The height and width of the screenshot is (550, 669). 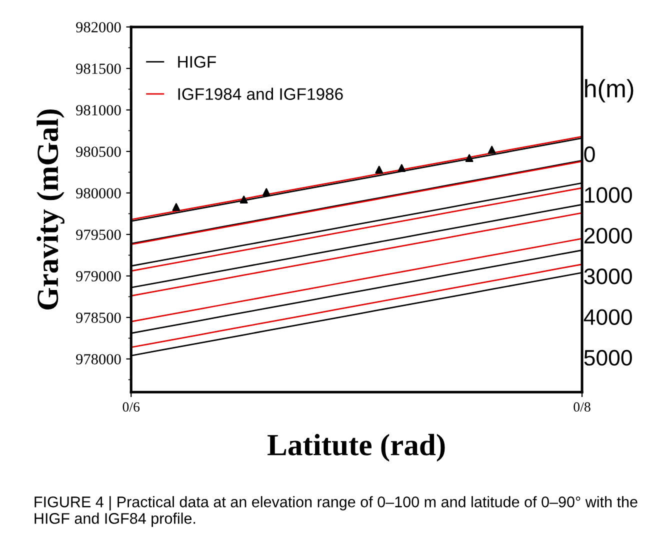 I want to click on legend-label: IGF1984 and IGF1986, so click(x=260, y=94).